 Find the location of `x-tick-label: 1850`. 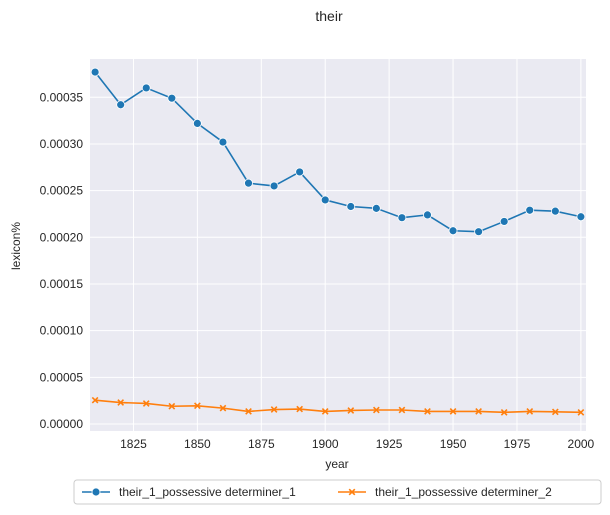

x-tick-label: 1850 is located at coordinates (197, 444).